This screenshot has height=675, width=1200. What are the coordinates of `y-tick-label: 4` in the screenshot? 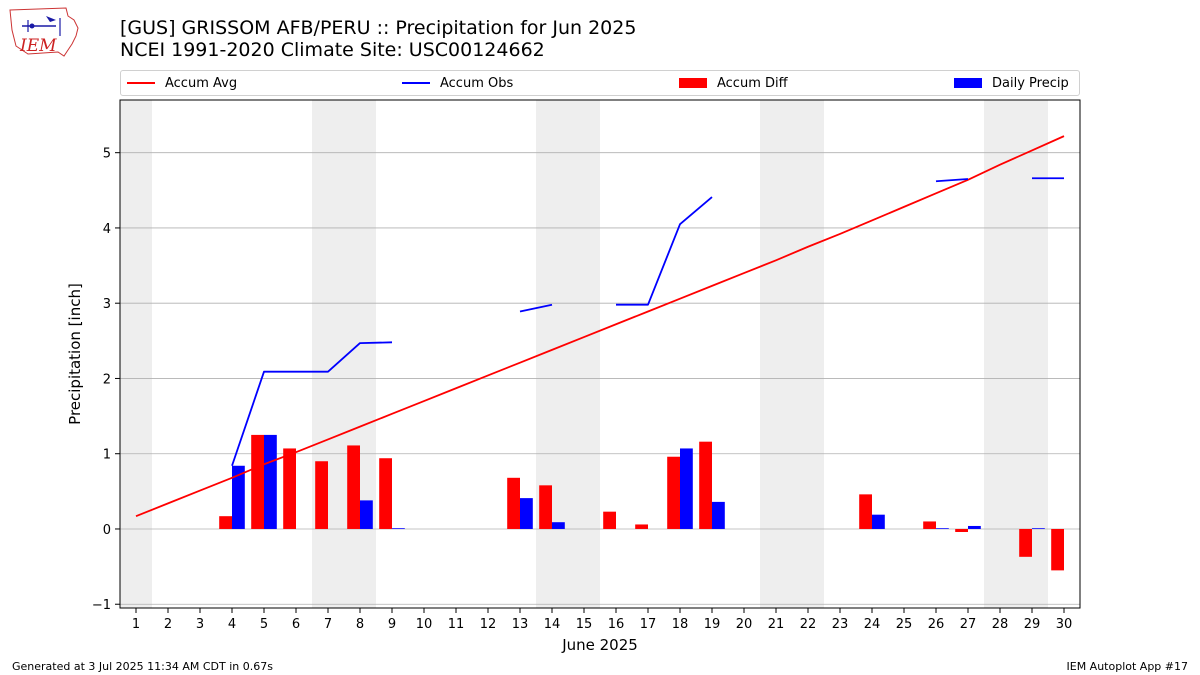 It's located at (107, 229).